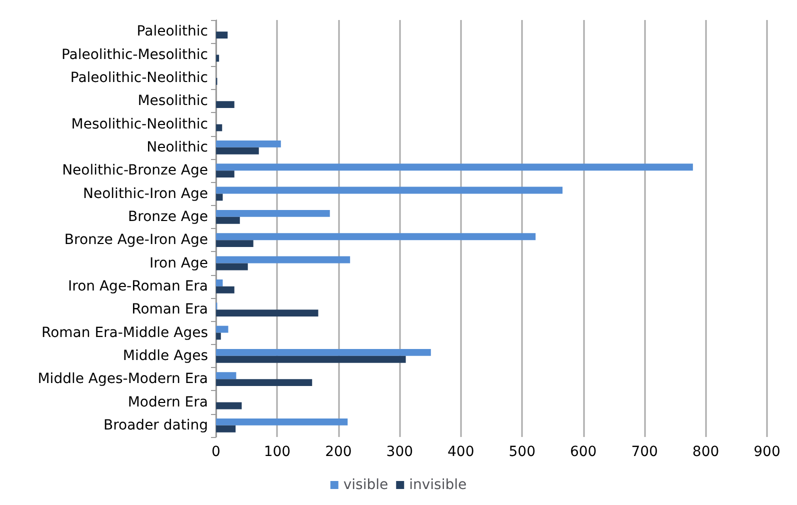 Image resolution: width=797 pixels, height=505 pixels. What do you see at coordinates (139, 124) in the screenshot?
I see `y-tick-label: Mesolithic-Neolithic` at bounding box center [139, 124].